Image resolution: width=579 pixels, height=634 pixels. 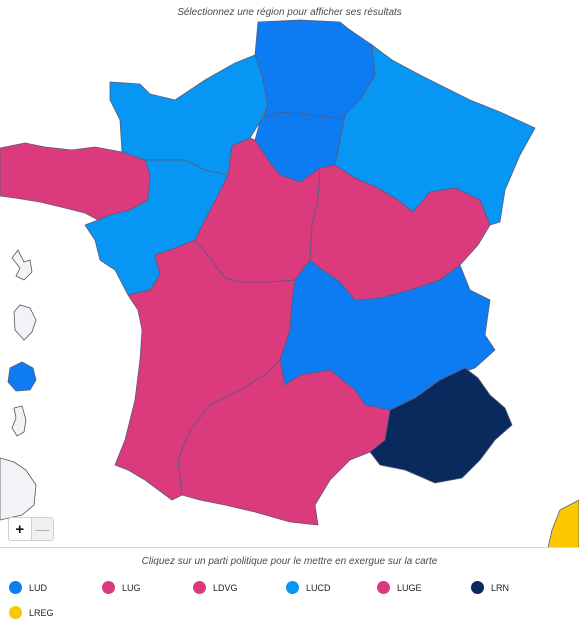 I want to click on legend-dot-lreg, so click(x=15, y=612).